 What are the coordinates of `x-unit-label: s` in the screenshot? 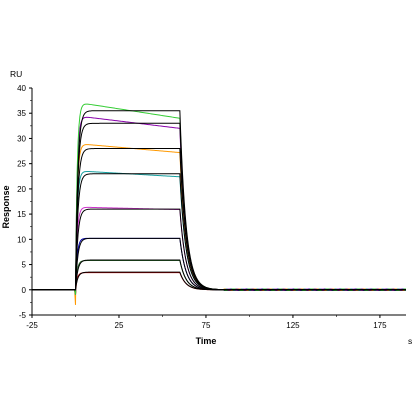 It's located at (410, 341).